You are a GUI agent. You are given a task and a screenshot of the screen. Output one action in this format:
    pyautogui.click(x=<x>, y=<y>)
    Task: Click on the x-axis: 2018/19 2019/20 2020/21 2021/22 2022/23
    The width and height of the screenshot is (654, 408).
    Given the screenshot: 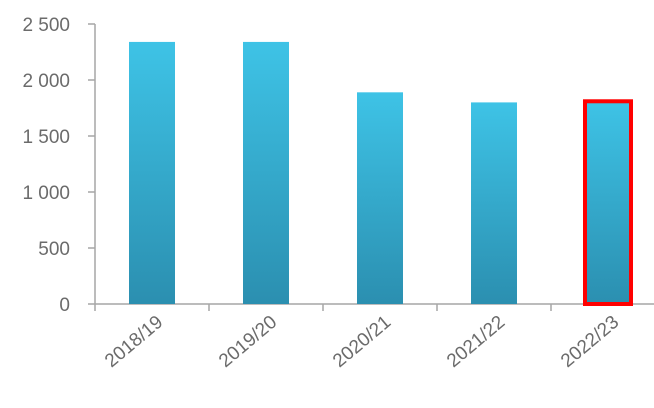 What is the action you would take?
    pyautogui.click(x=374, y=337)
    